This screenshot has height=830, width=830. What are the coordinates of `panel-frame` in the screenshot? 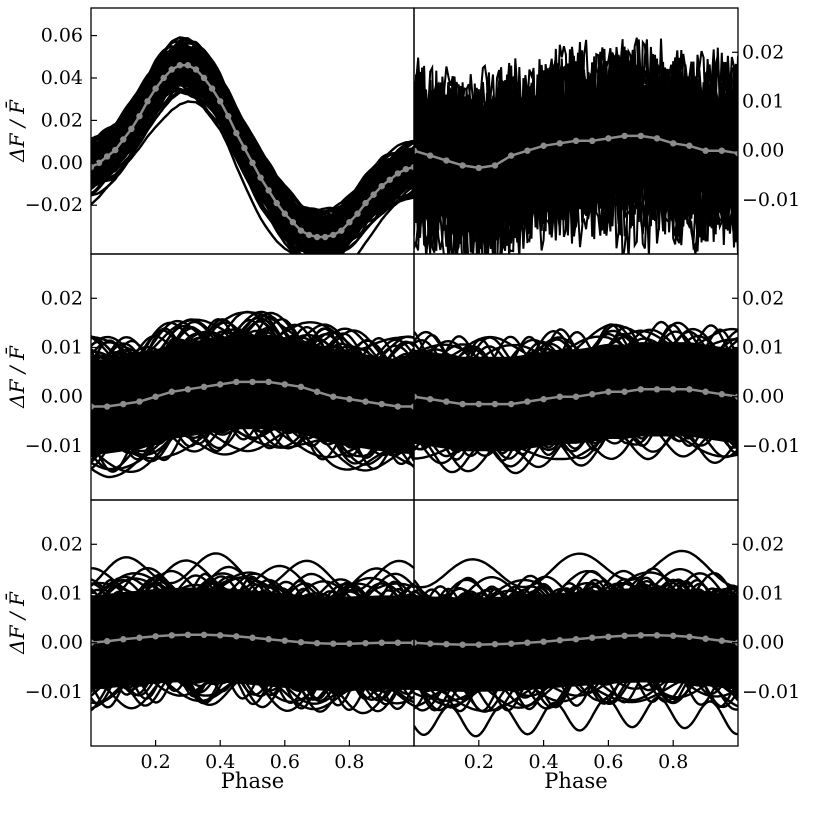 It's located at (576, 623).